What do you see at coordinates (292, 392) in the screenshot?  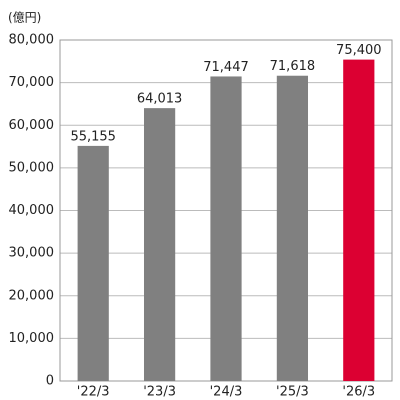 I see `x-tick-label: '25/3` at bounding box center [292, 392].